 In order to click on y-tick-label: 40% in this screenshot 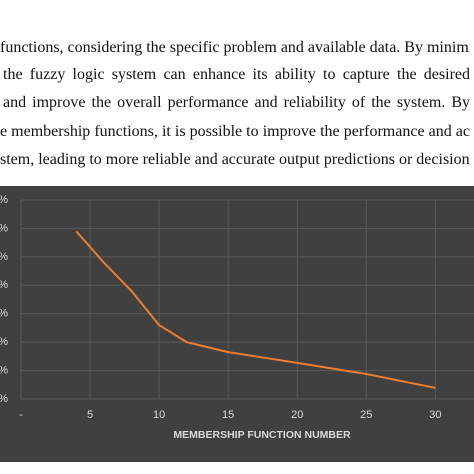, I will do `click(4, 285)`.